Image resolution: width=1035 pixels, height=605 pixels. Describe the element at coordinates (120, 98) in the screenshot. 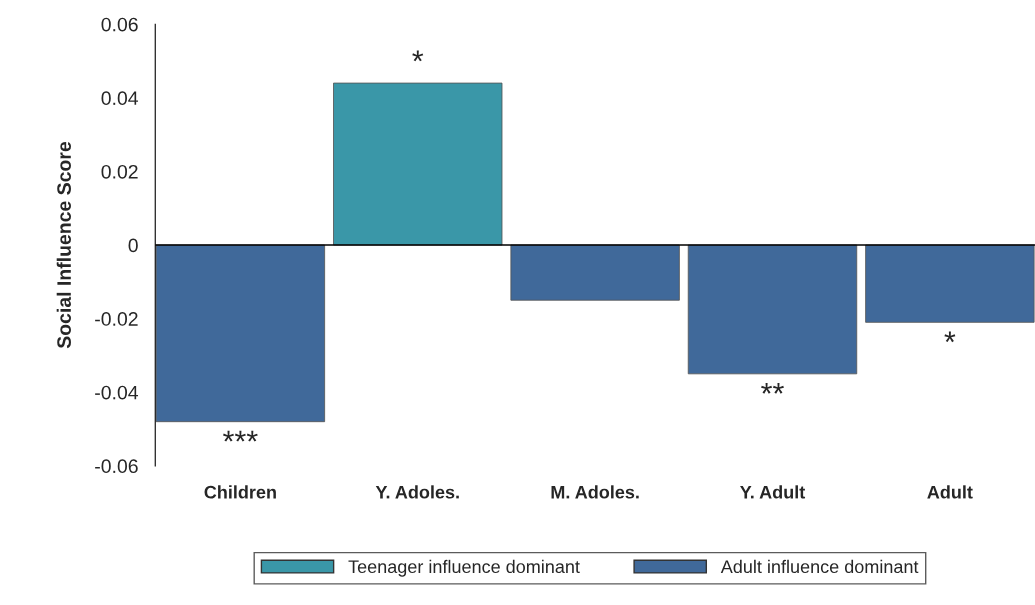

I see `y-tick-label: 0.04` at that location.